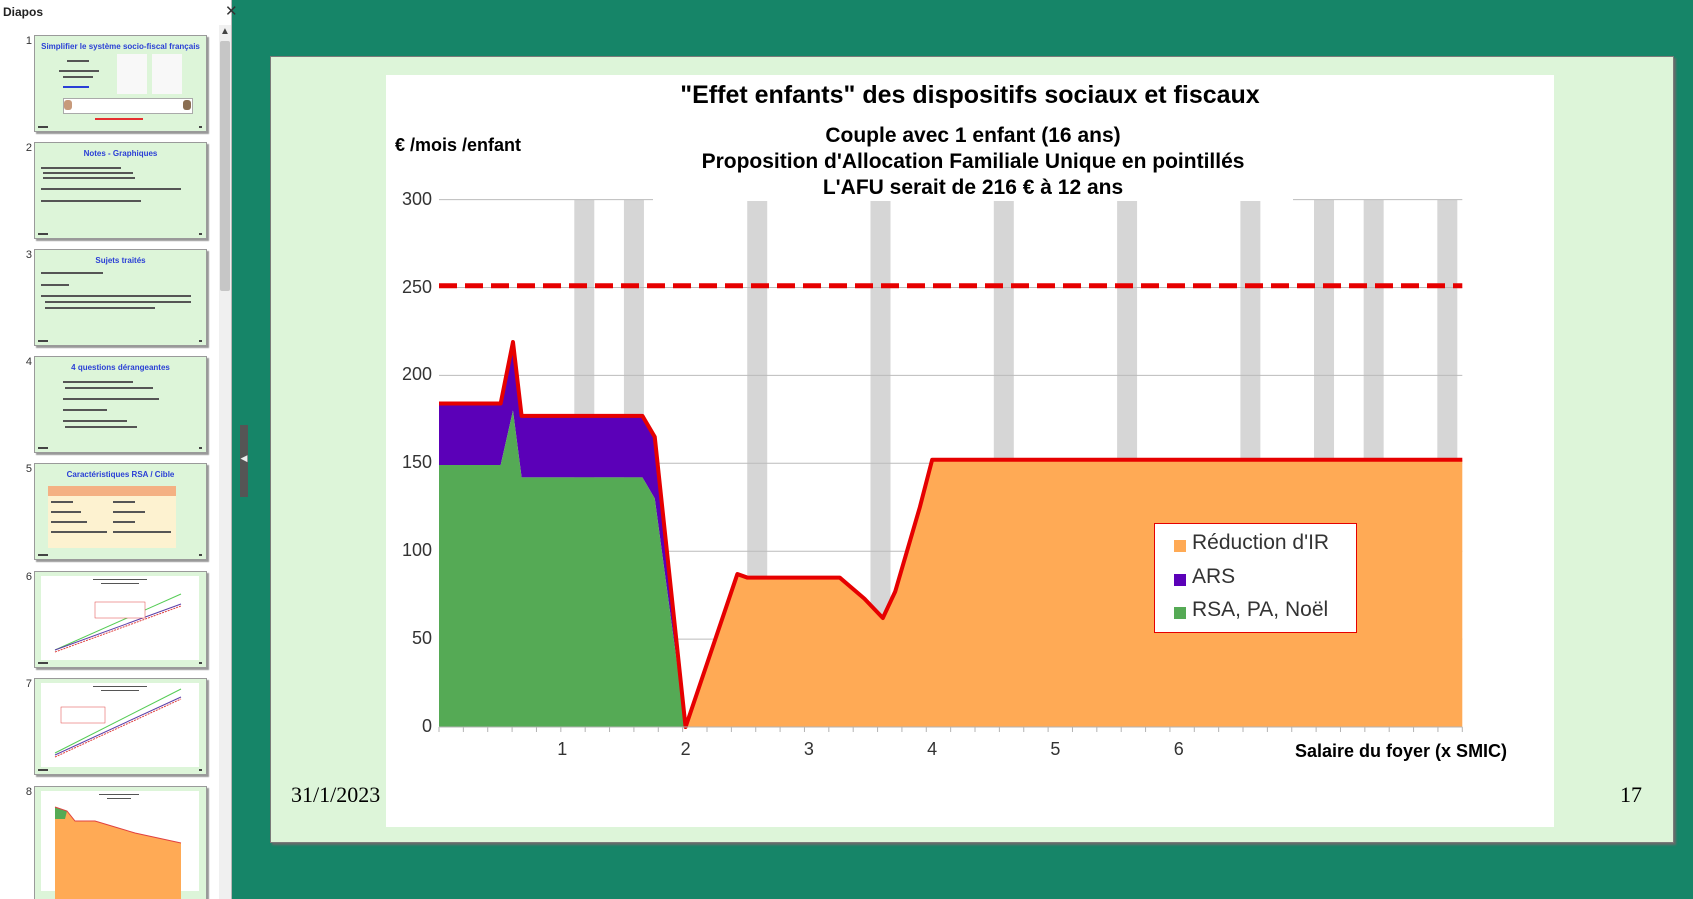 The width and height of the screenshot is (1693, 899). What do you see at coordinates (28, 41) in the screenshot?
I see `thumbnail-number: 1` at bounding box center [28, 41].